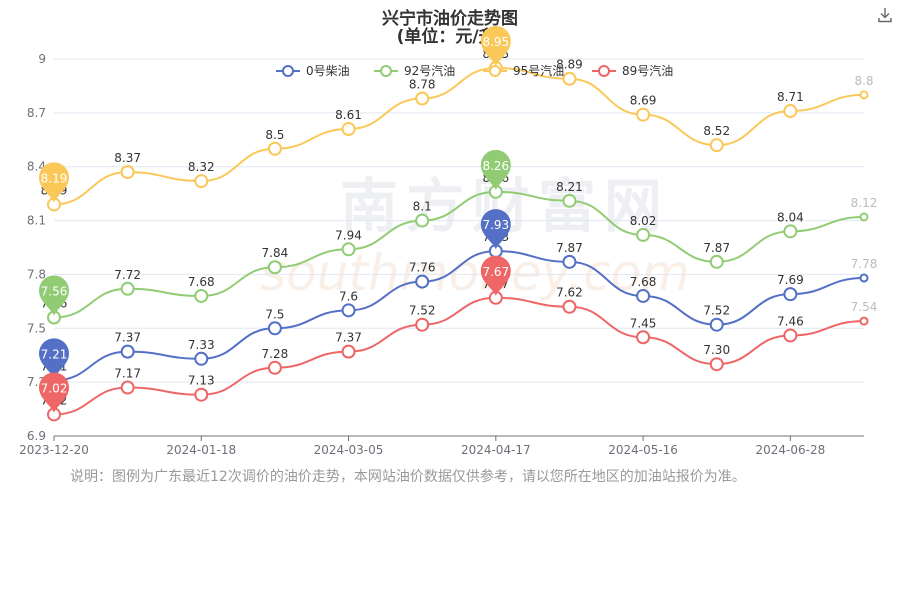 Image resolution: width=900 pixels, height=600 pixels. I want to click on max-pin: 7.67, so click(495, 275).